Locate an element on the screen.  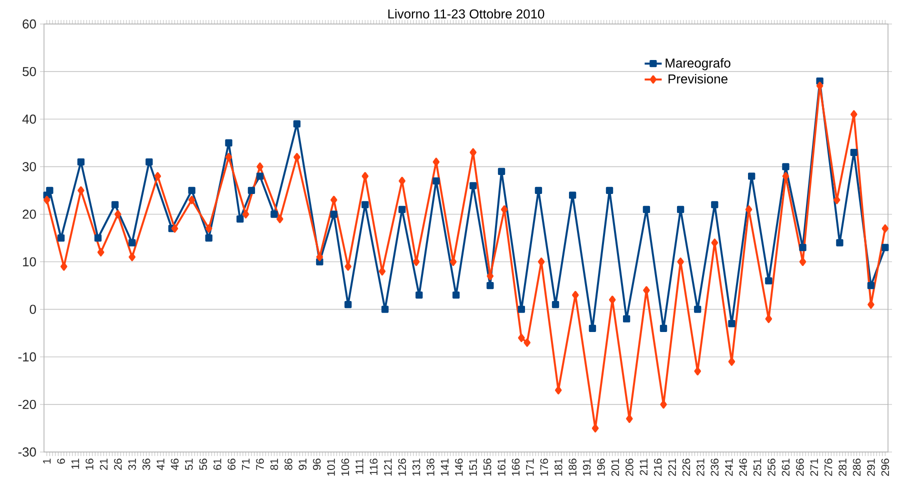
x-tick-label: 1 is located at coordinates (47, 461).